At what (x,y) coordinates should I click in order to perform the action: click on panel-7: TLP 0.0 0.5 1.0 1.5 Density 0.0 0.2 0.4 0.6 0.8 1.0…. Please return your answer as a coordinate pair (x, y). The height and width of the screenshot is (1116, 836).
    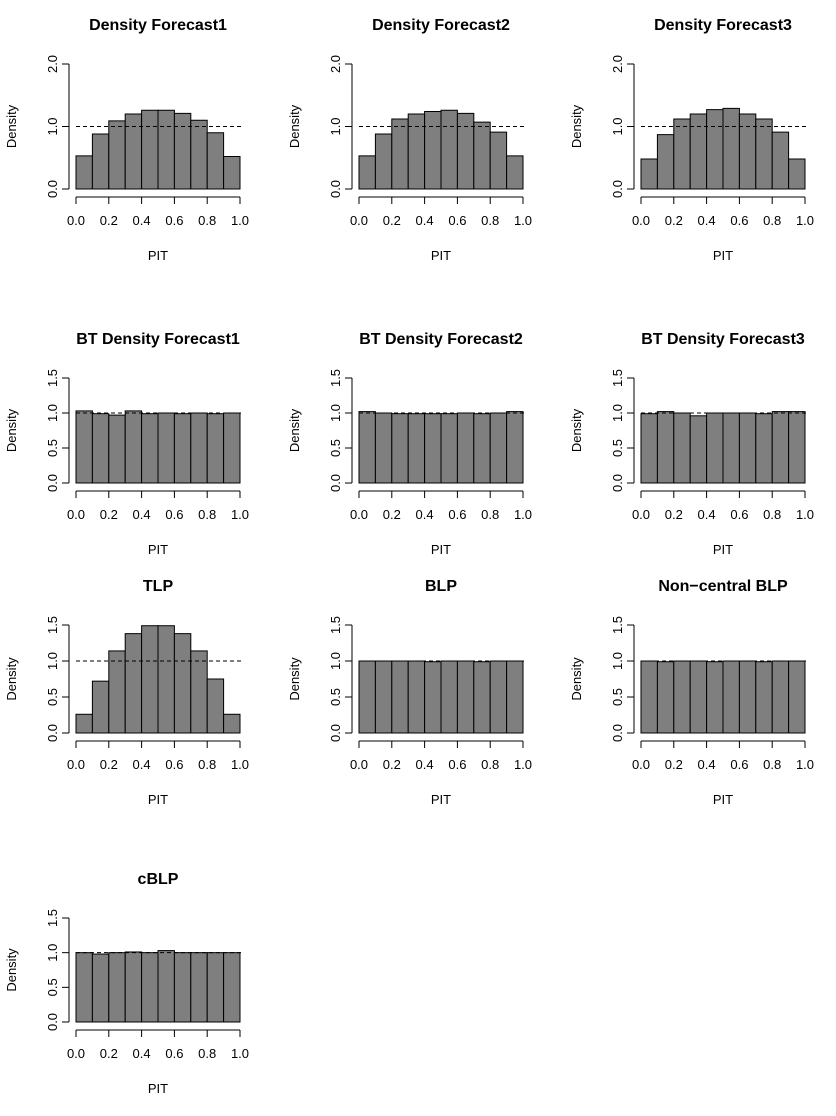
    Looking at the image, I should click on (126, 692).